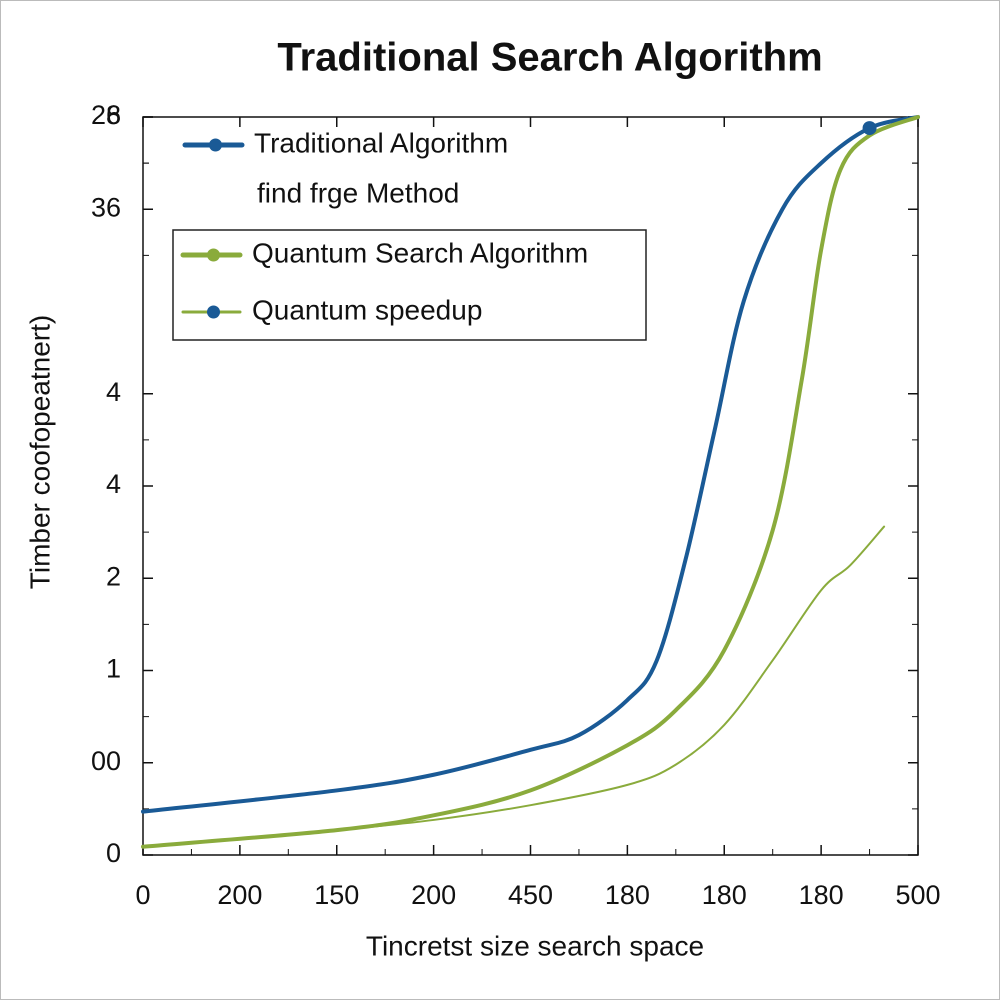  I want to click on y-tick-label: 0, so click(113, 853).